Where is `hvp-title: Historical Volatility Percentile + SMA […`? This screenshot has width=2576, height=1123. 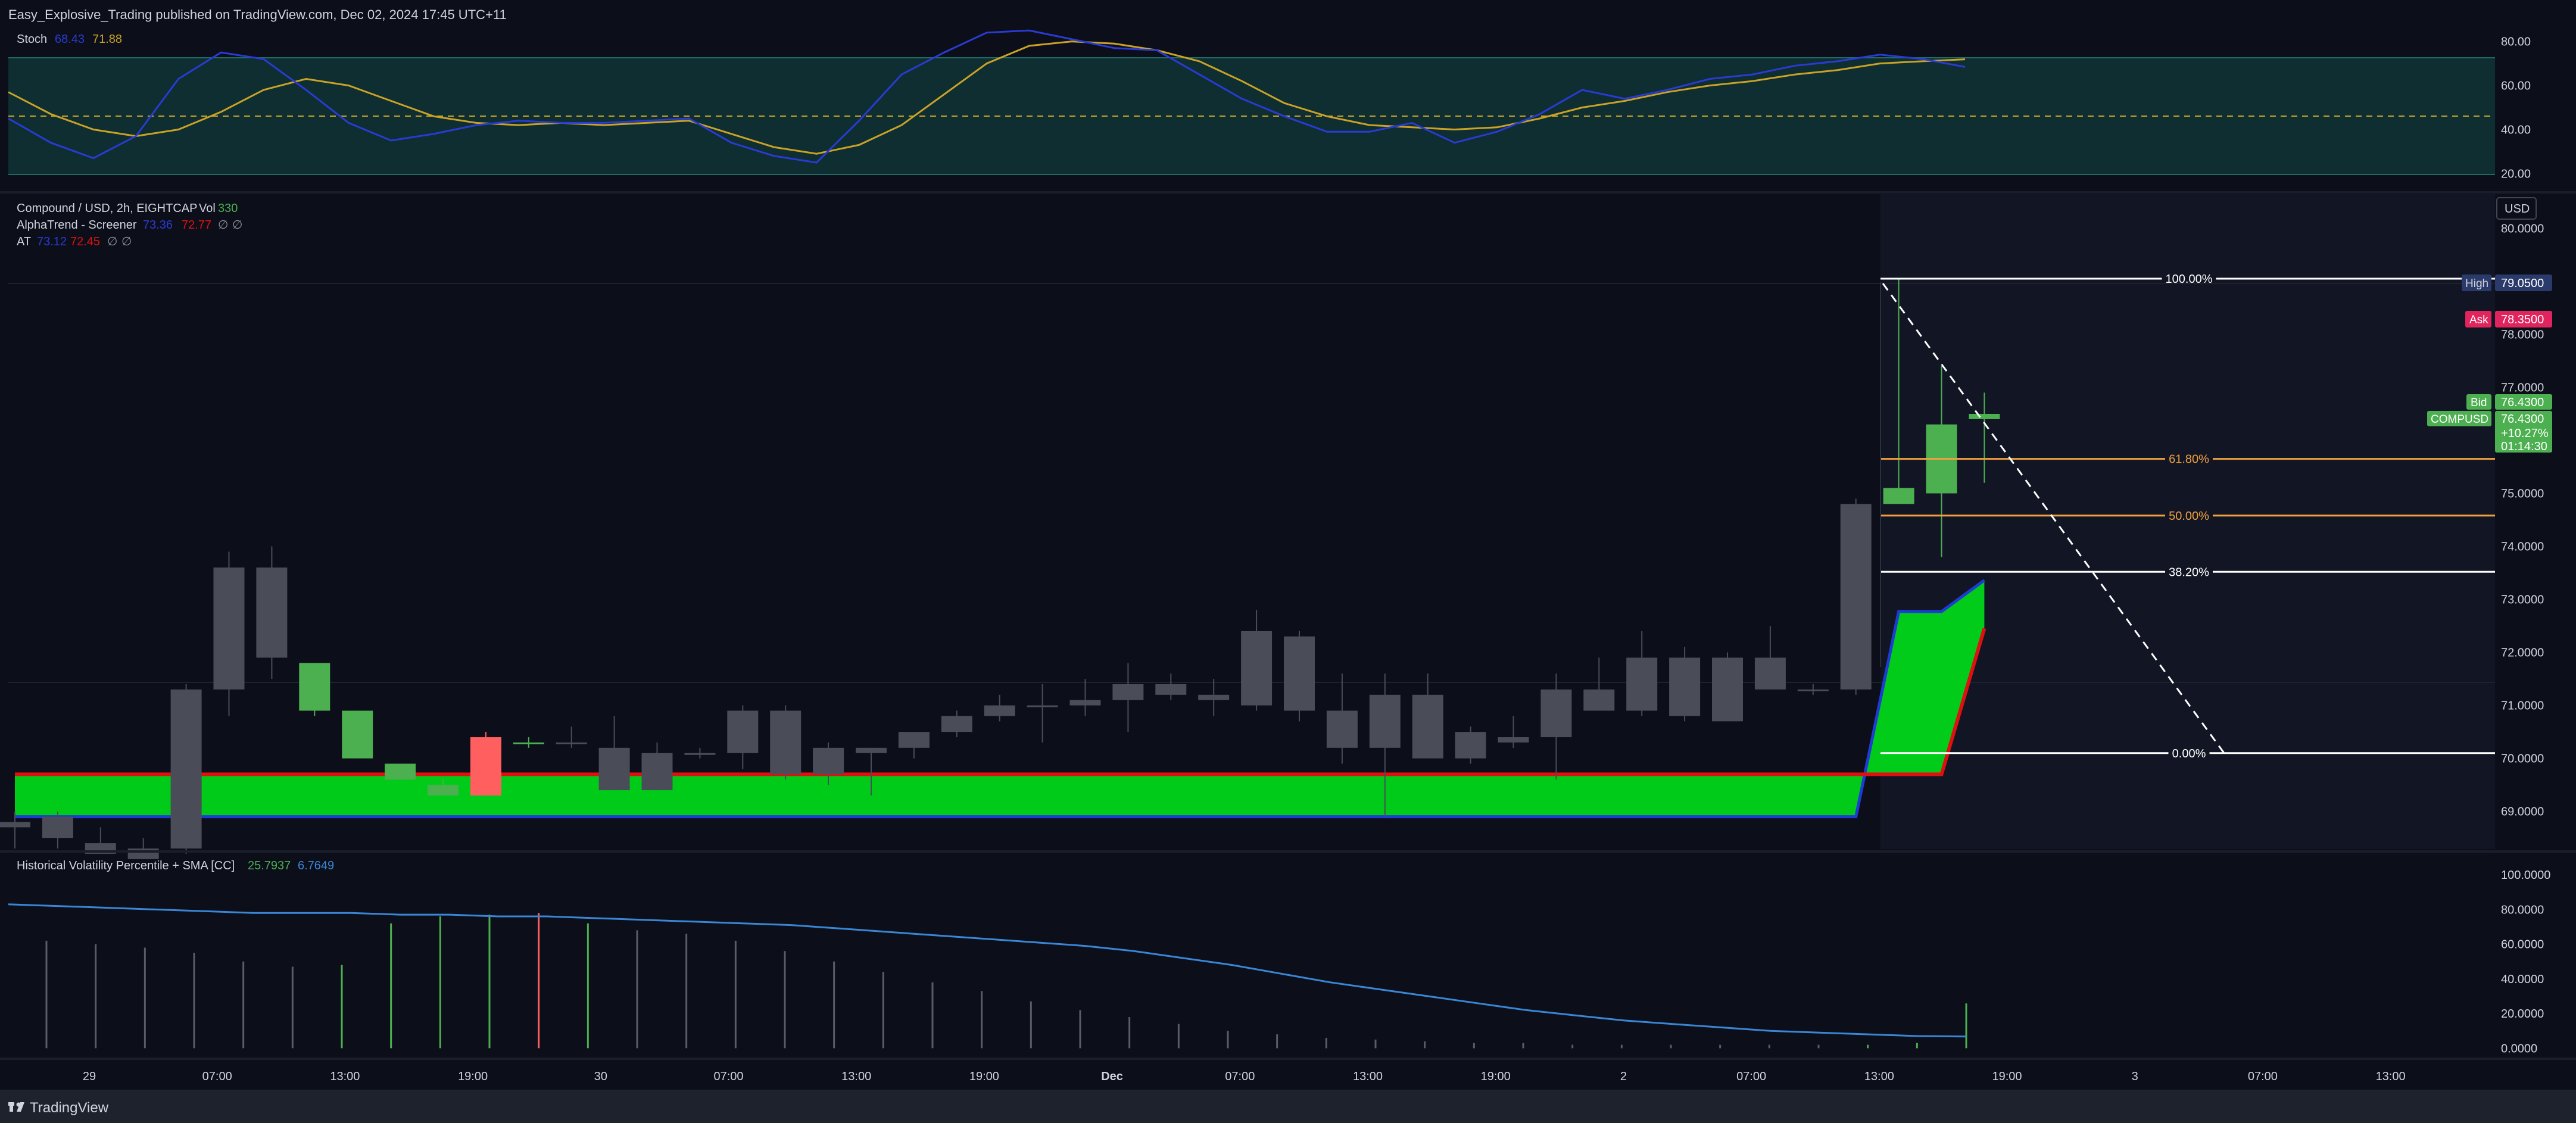 hvp-title: Historical Volatility Percentile + SMA [… is located at coordinates (126, 865).